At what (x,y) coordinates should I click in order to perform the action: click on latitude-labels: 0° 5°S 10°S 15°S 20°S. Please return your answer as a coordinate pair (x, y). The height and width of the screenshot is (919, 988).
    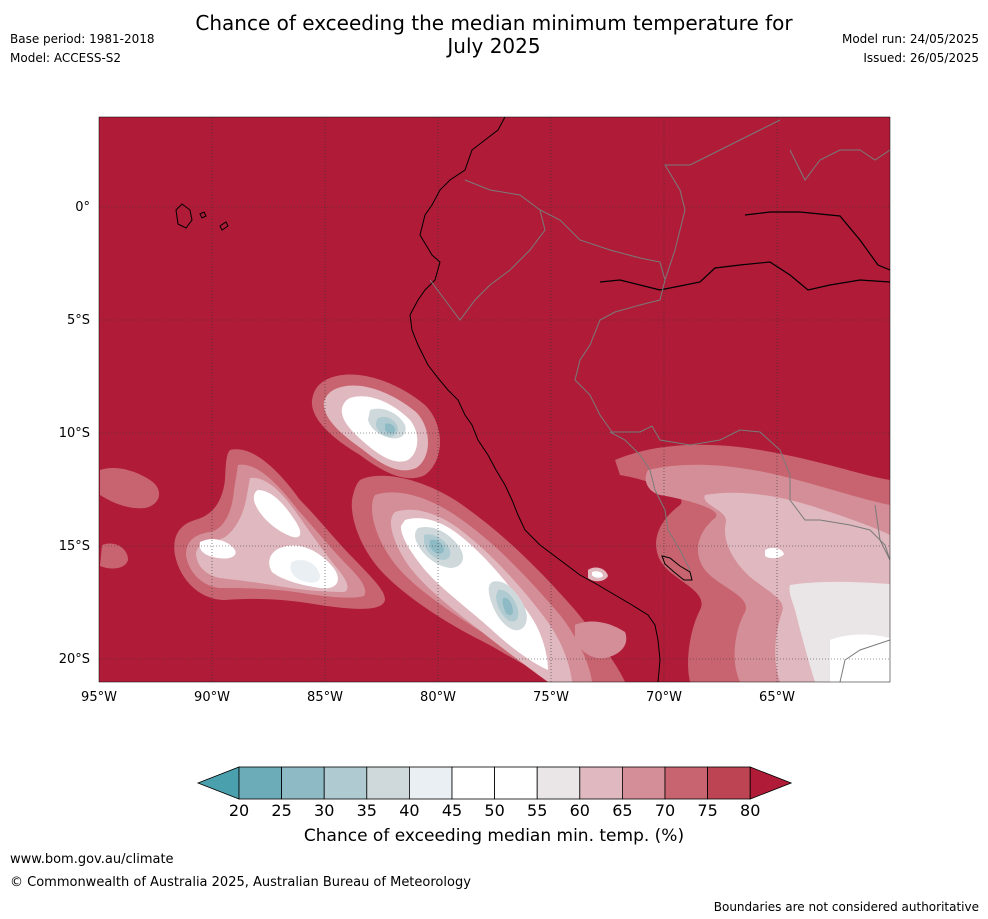
    Looking at the image, I should click on (74, 433).